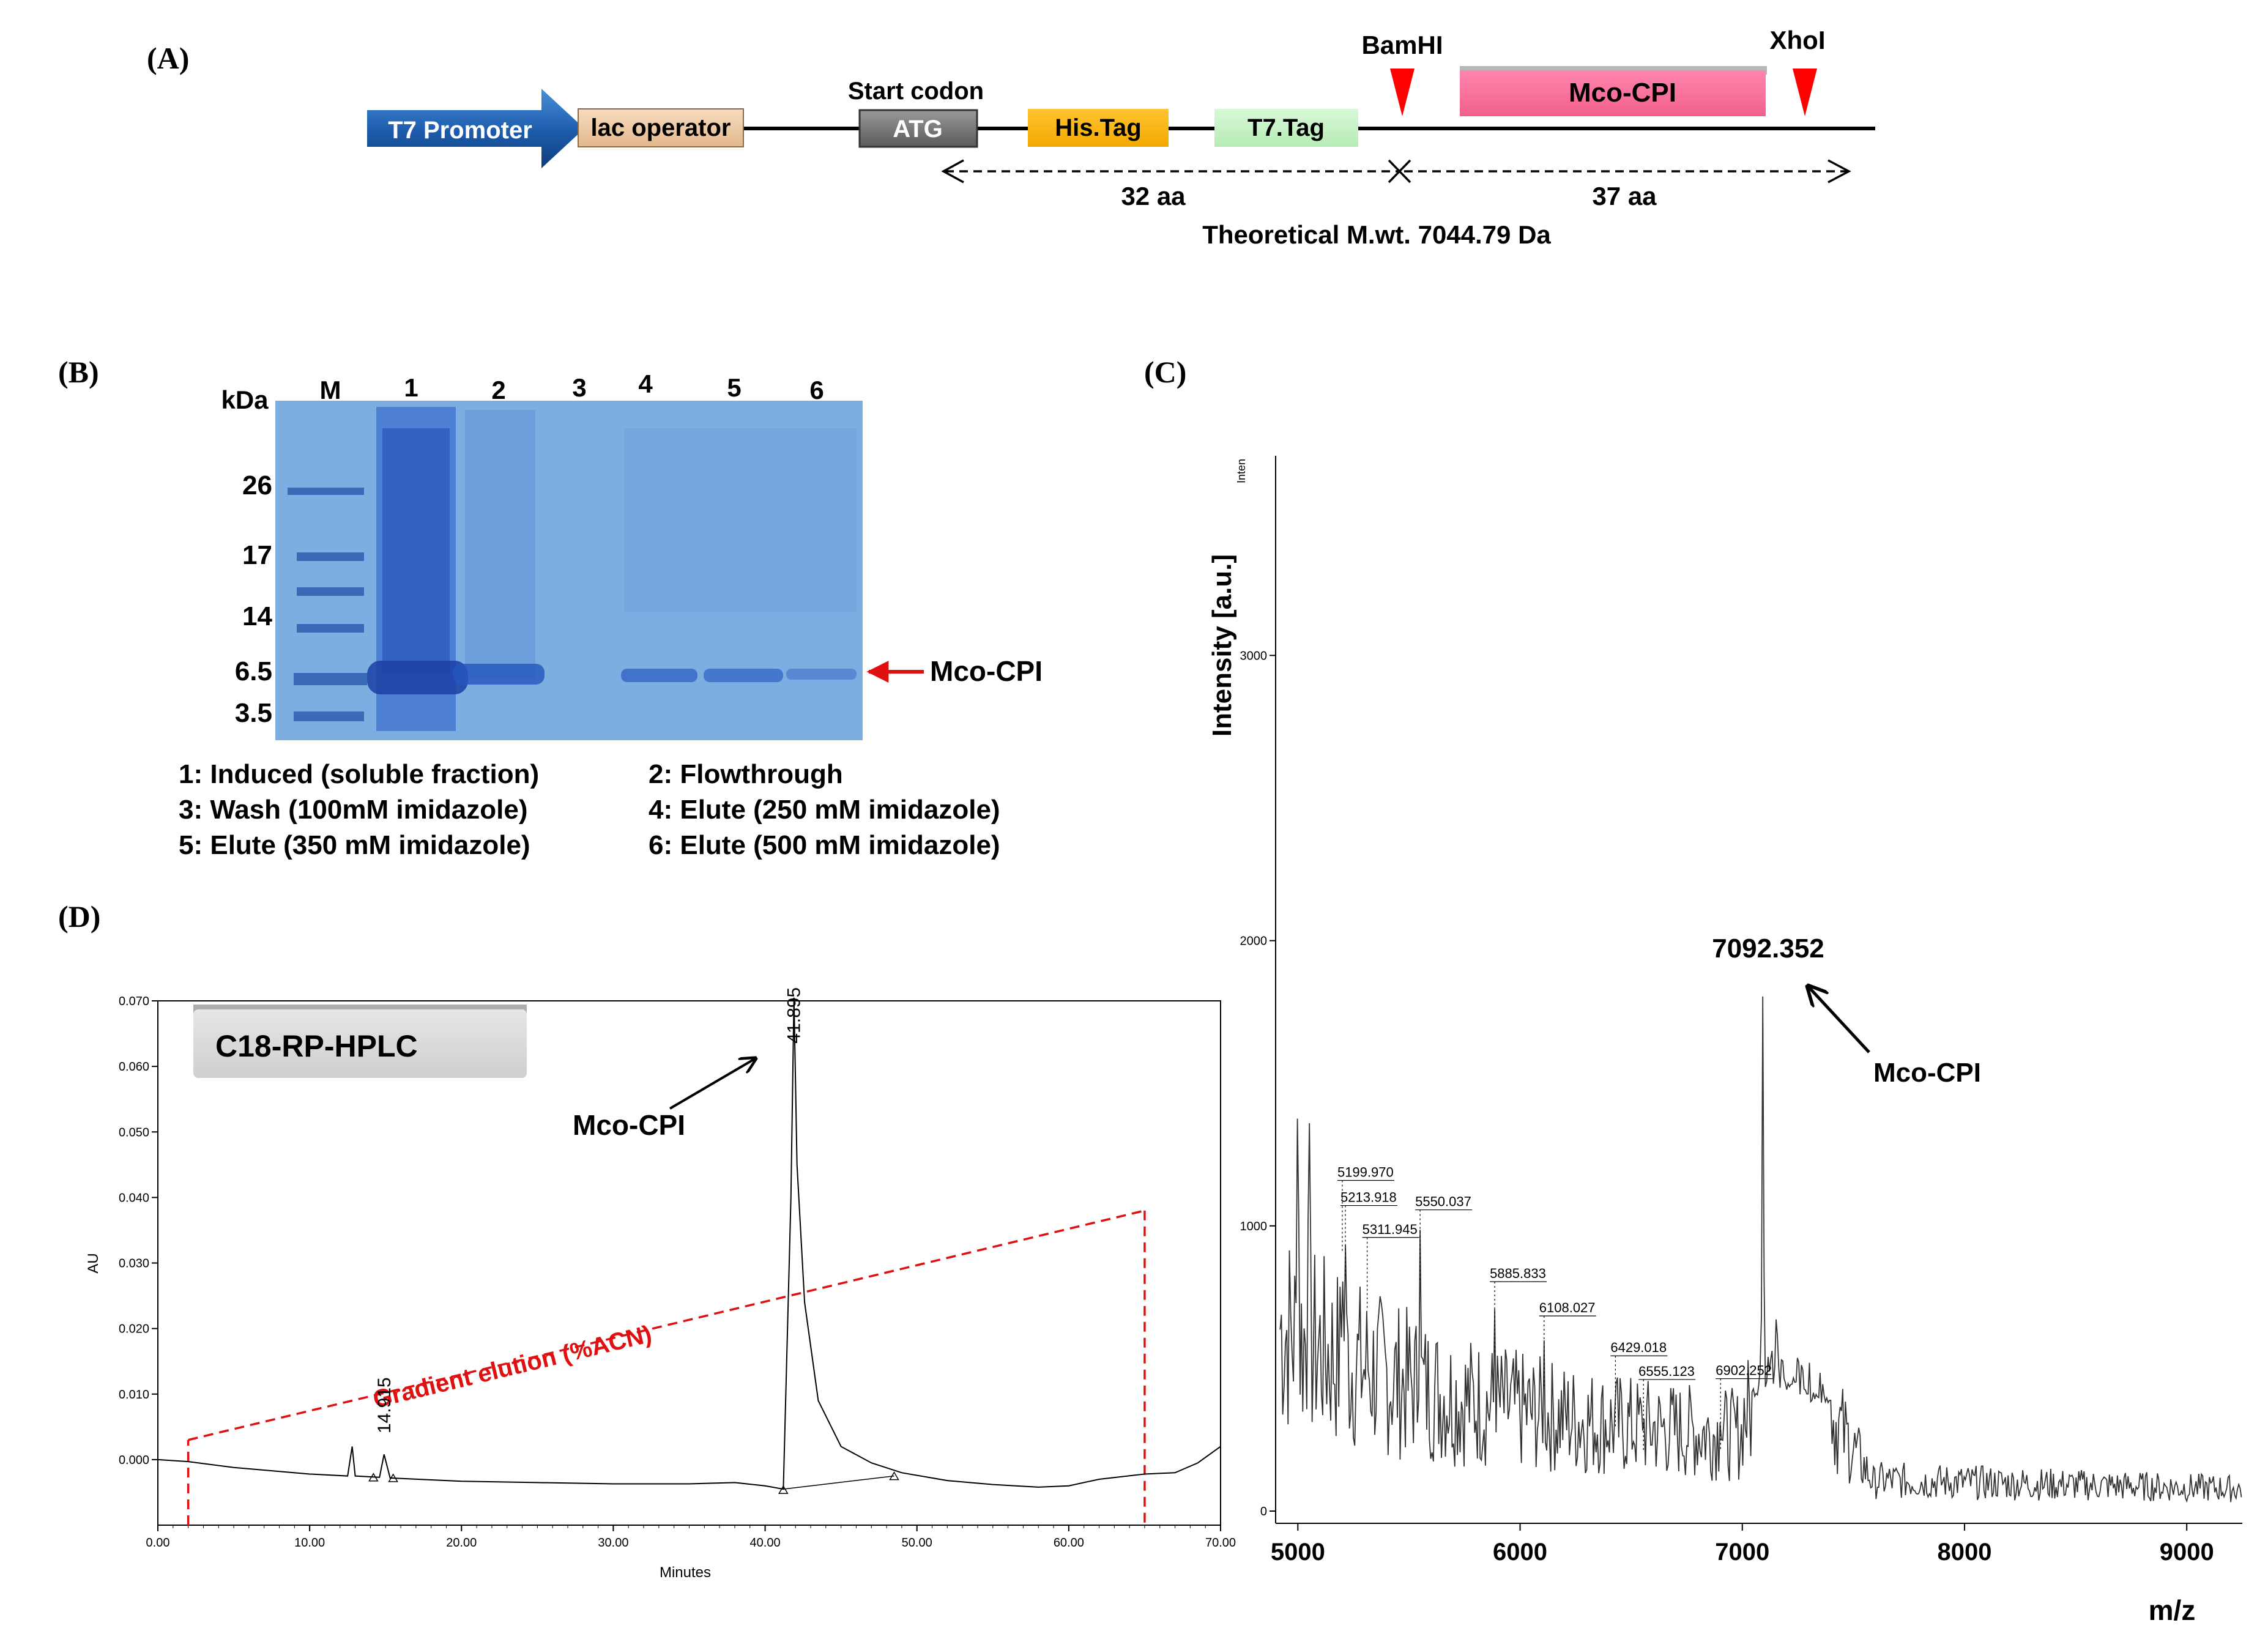 The width and height of the screenshot is (2268, 1642). Describe the element at coordinates (746, 774) in the screenshot. I see `legend-item: 2: Flowthrough` at that location.